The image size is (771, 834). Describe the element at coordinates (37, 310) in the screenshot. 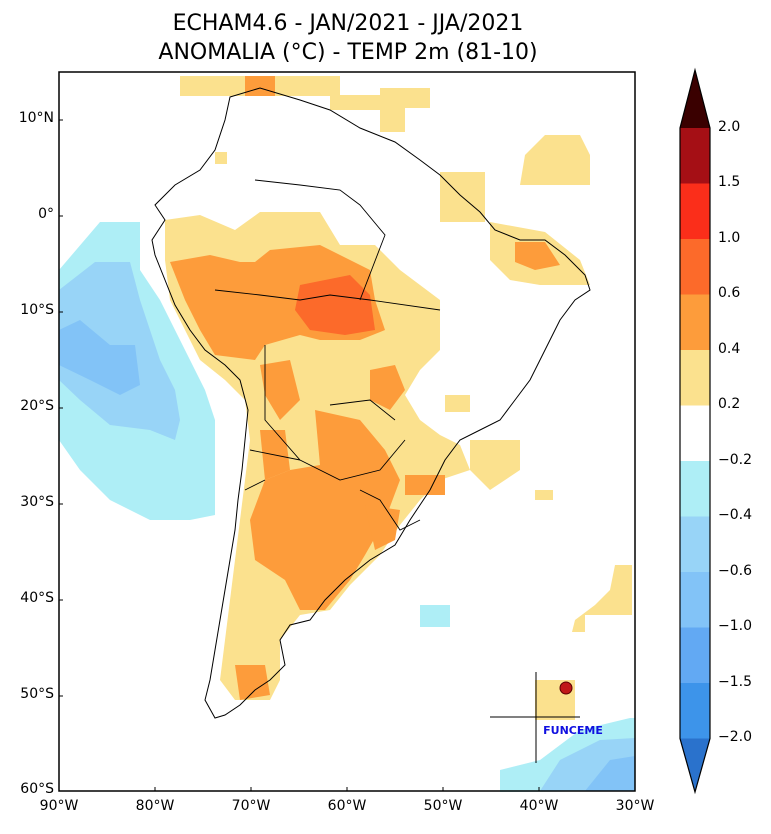

I see `lat-tick-label: 10°S` at that location.